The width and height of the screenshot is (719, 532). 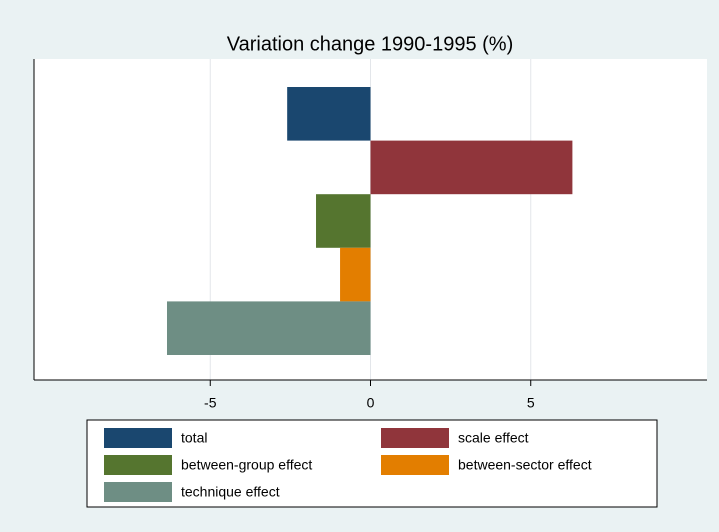 What do you see at coordinates (493, 438) in the screenshot?
I see `legend-label: scale effect` at bounding box center [493, 438].